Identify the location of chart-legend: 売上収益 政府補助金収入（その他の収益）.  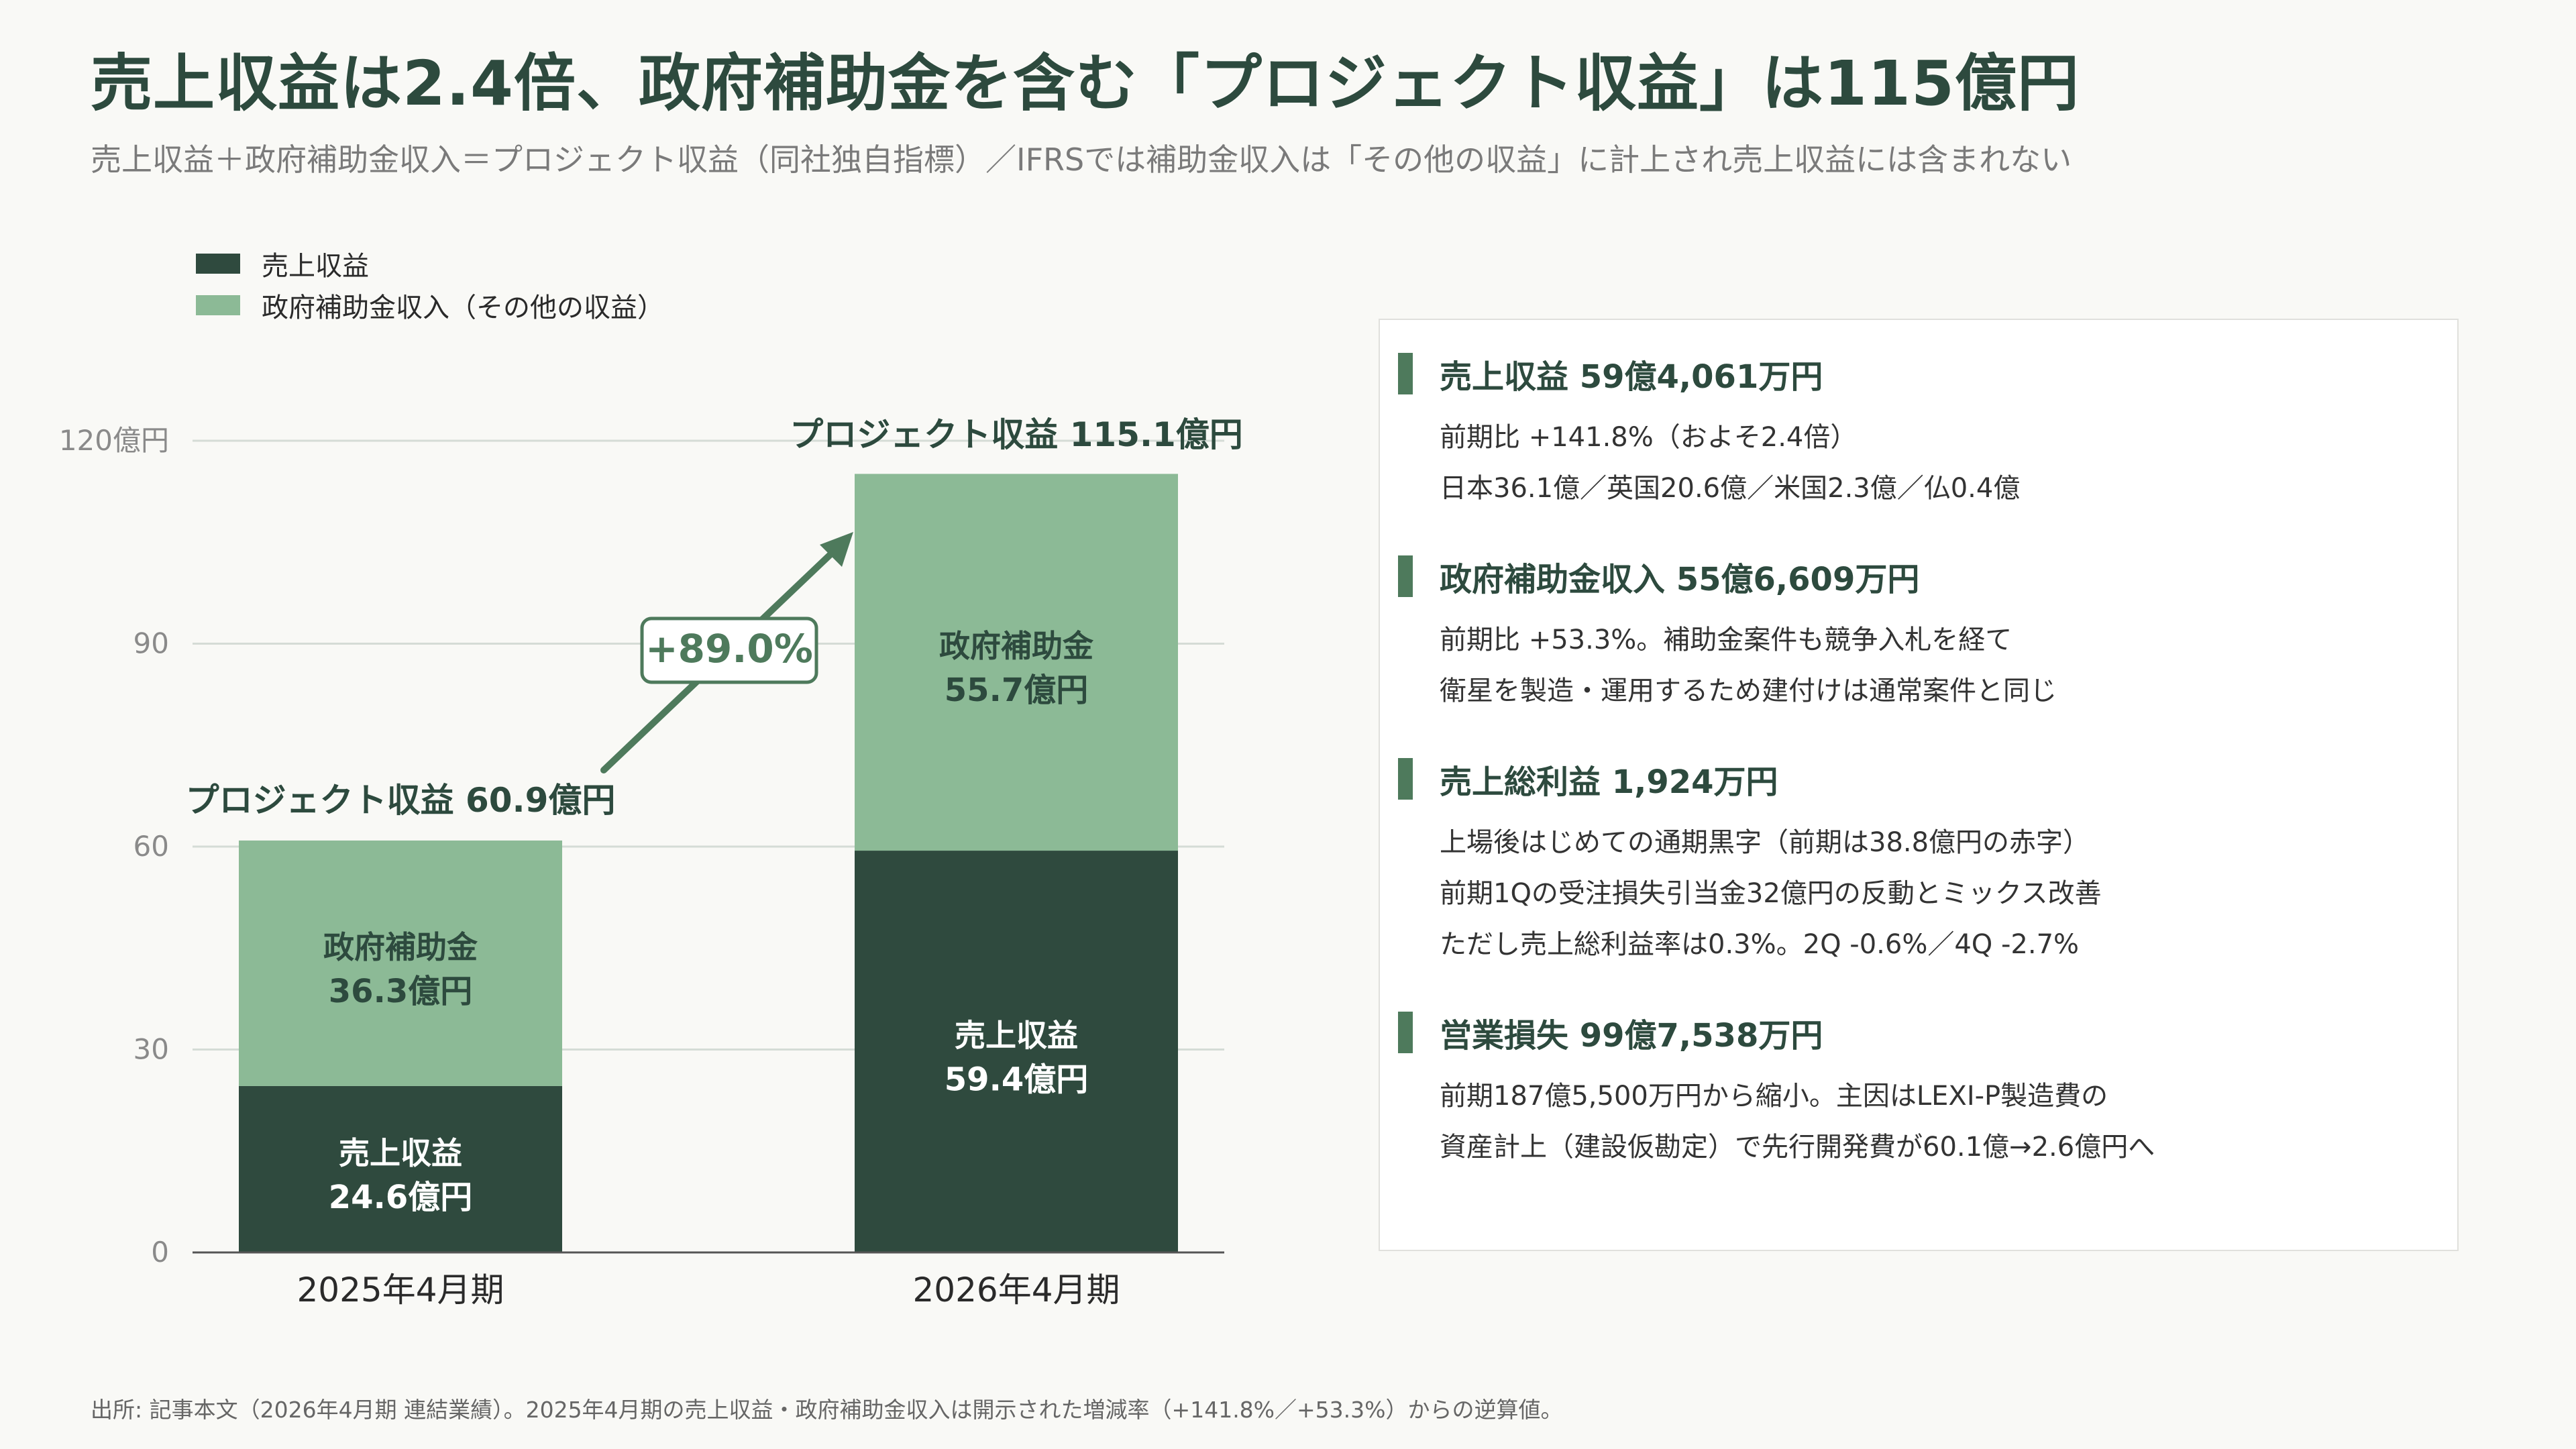
(430, 284).